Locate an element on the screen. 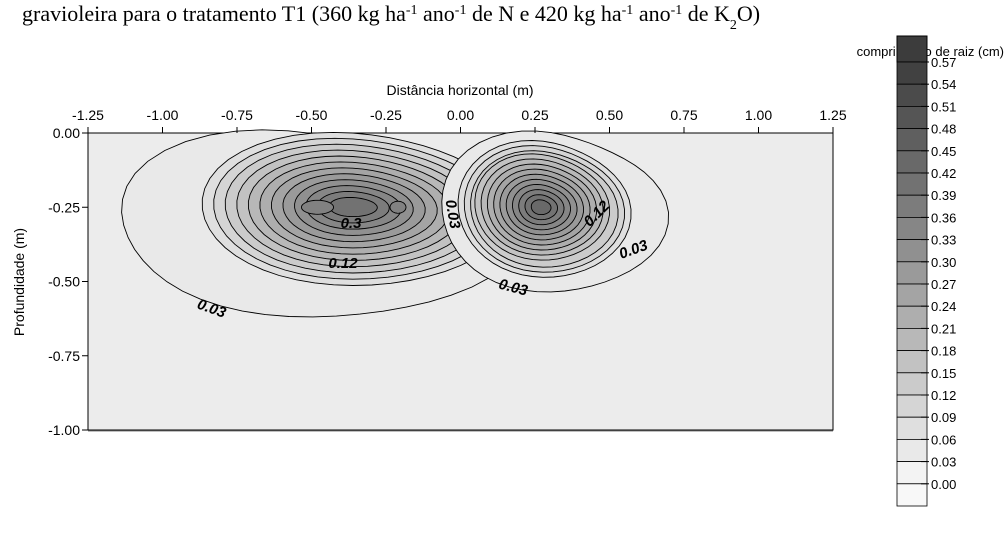 The image size is (1008, 533). x-tick-label: 0.75 is located at coordinates (683, 115).